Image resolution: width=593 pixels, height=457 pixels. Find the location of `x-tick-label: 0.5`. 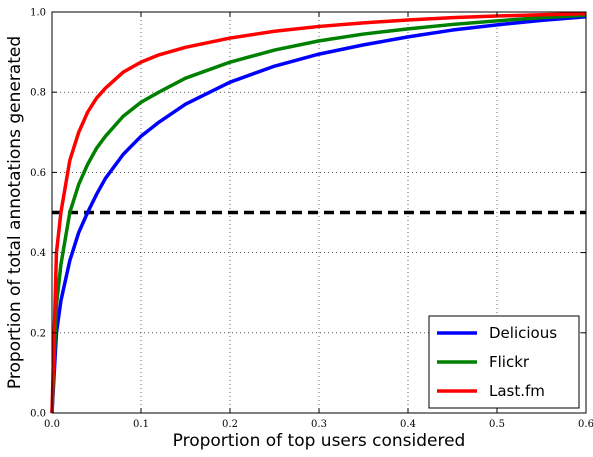

x-tick-label: 0.5 is located at coordinates (497, 424).